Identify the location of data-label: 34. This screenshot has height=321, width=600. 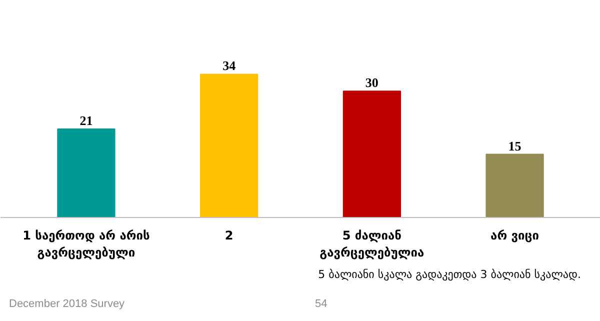
(229, 66).